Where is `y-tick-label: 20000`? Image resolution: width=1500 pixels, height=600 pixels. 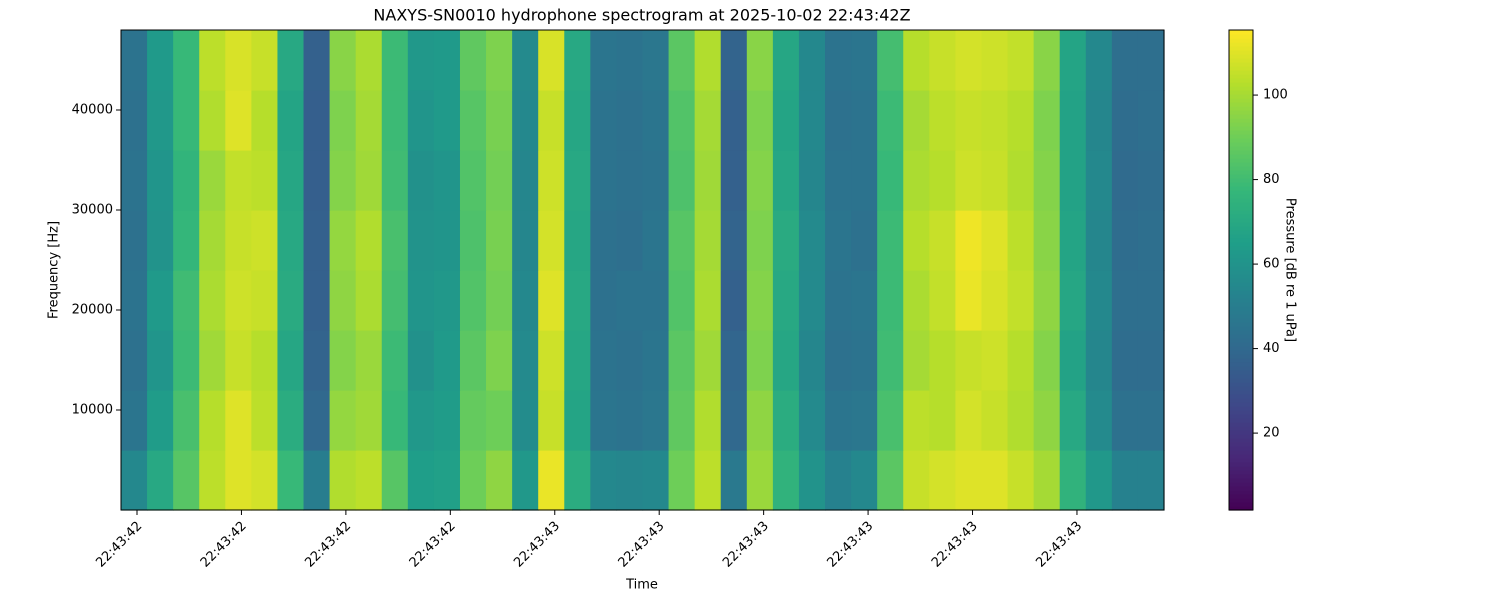 y-tick-label: 20000 is located at coordinates (92, 310).